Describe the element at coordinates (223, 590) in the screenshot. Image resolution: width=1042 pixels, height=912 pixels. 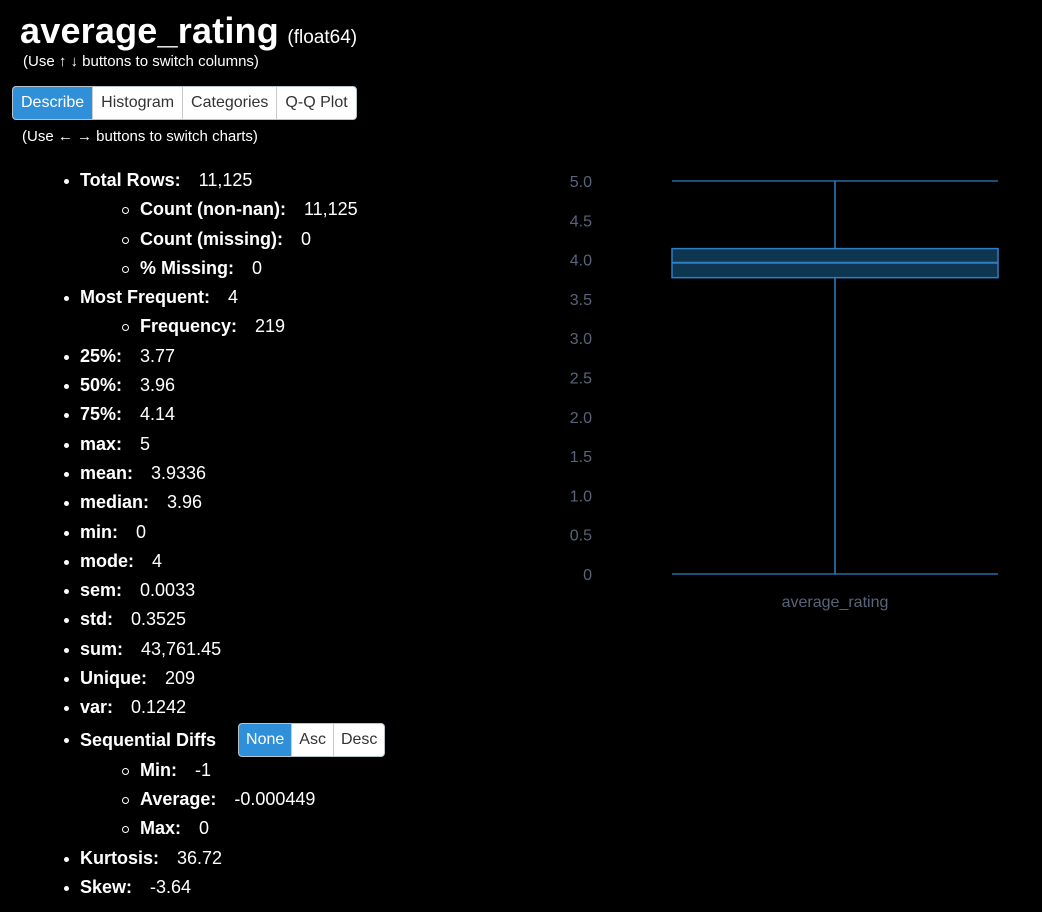
I see `stat-sem: sem: 0.0033` at that location.